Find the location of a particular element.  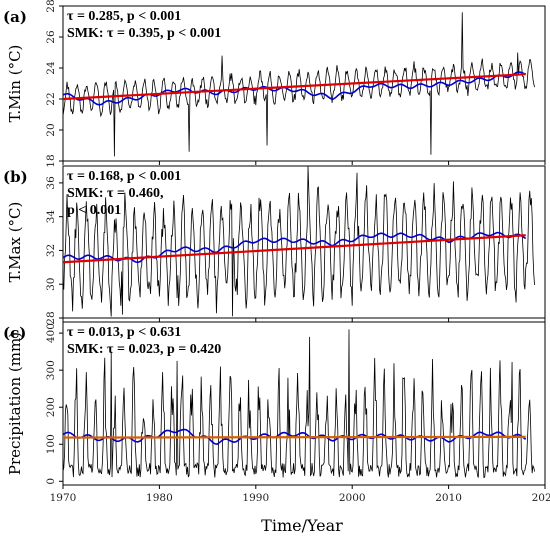

y-tick-label: 300 is located at coordinates (51, 370).